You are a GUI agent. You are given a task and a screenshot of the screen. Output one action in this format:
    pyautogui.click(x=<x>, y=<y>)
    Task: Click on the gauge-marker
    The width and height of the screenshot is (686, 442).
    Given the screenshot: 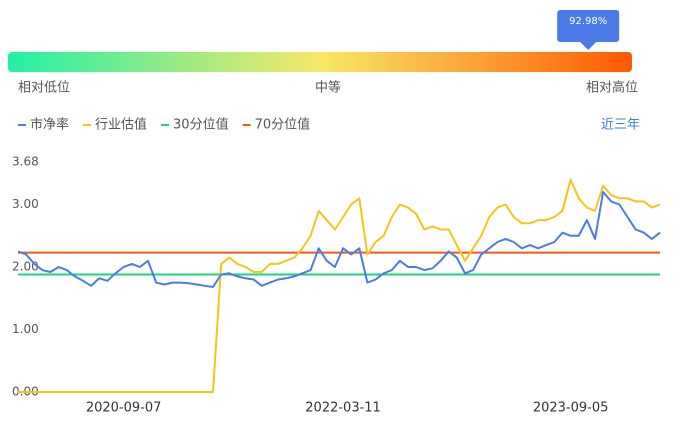 What is the action you would take?
    pyautogui.click(x=588, y=30)
    